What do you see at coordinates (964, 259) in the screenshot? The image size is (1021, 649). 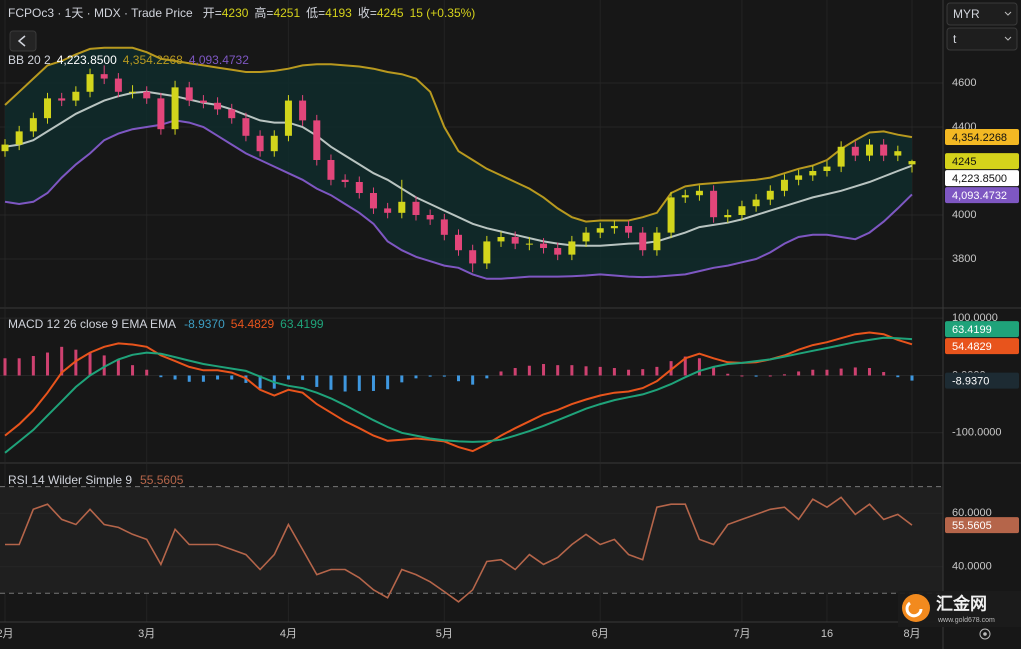 I see `y-tick-label: 3800` at bounding box center [964, 259].